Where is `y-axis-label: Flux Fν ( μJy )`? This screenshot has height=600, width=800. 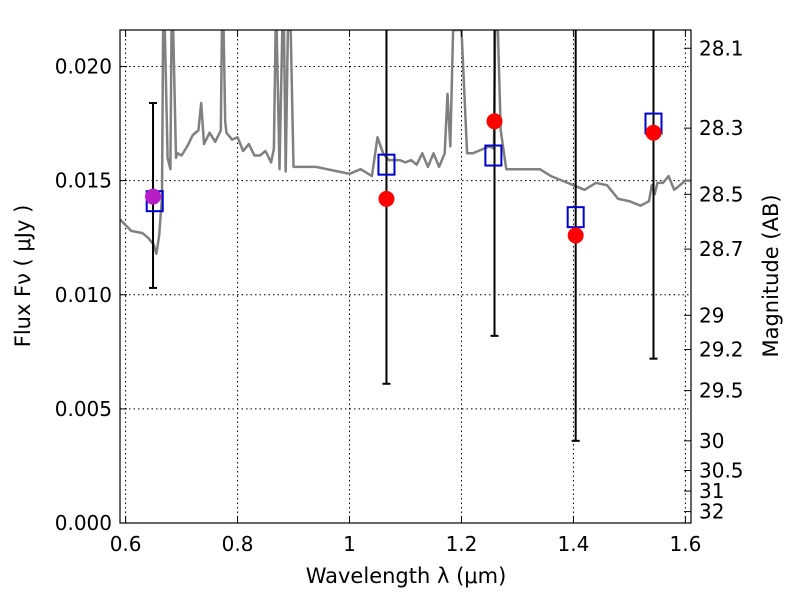 y-axis-label: Flux Fν ( μJy ) is located at coordinates (23, 276).